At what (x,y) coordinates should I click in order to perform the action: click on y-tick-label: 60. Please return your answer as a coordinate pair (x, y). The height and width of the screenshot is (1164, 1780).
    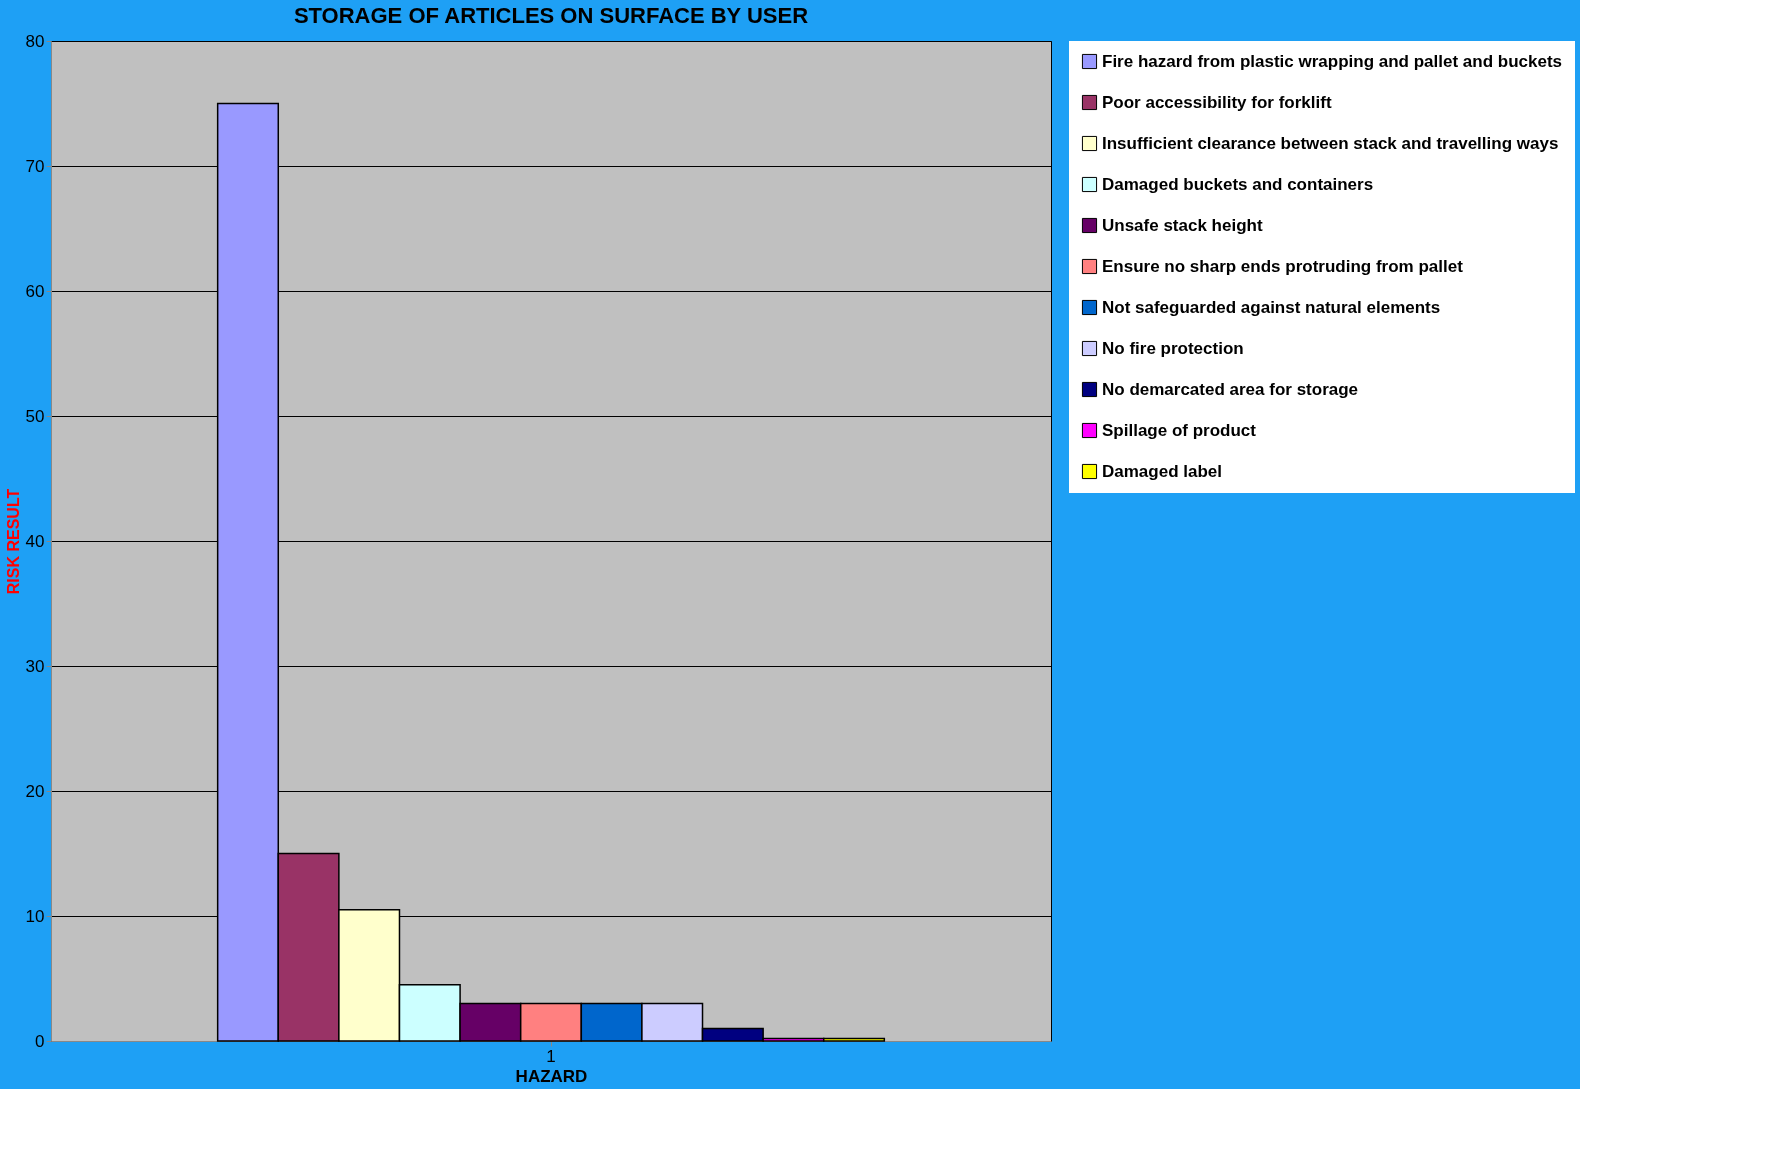
    Looking at the image, I should click on (35, 291).